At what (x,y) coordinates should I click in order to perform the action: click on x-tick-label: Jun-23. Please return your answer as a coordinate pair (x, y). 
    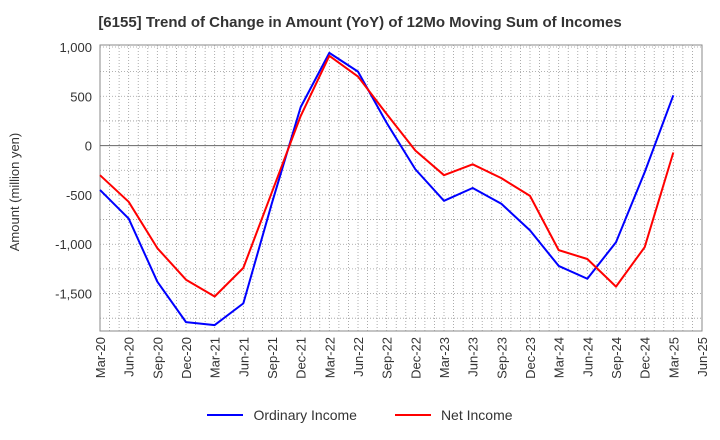
    Looking at the image, I should click on (473, 357).